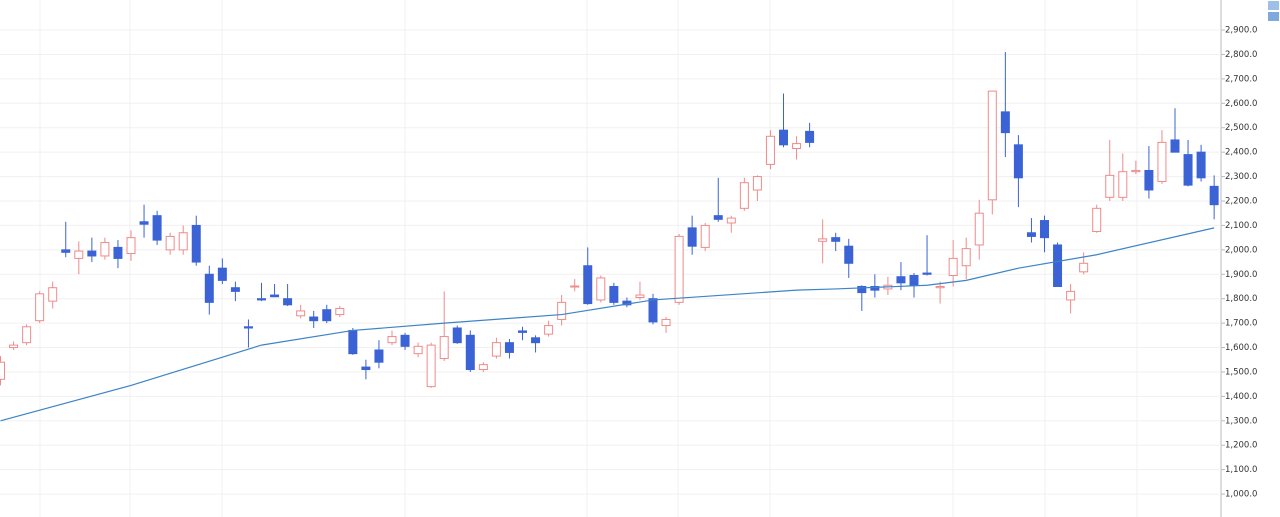 The image size is (1280, 517). Describe the element at coordinates (1241, 324) in the screenshot. I see `y-tick-label: 1,700.0` at that location.